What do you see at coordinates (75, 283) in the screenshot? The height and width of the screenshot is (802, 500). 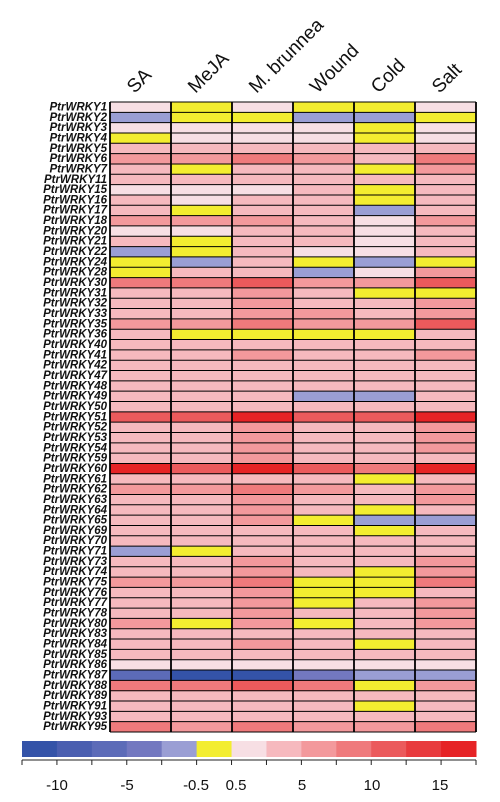 I see `row-label: PtrWRKY30` at bounding box center [75, 283].